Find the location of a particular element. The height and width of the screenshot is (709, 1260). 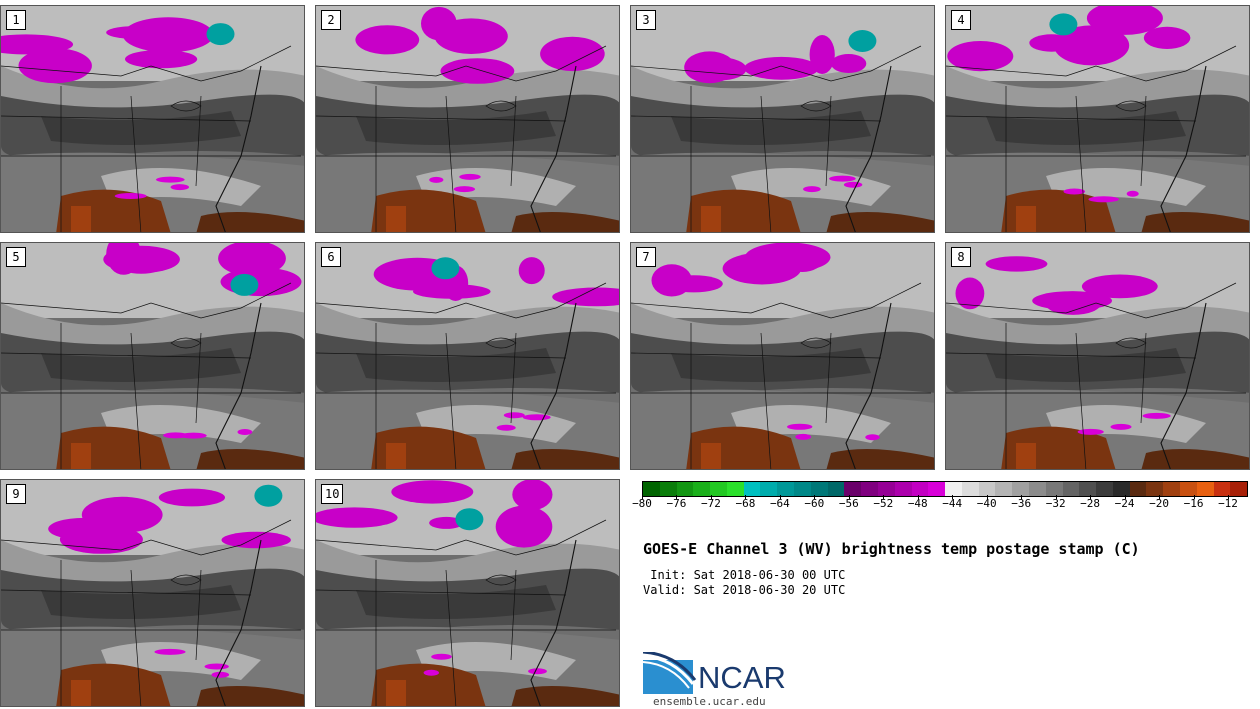

panel-number-label: 9 is located at coordinates (16, 494).